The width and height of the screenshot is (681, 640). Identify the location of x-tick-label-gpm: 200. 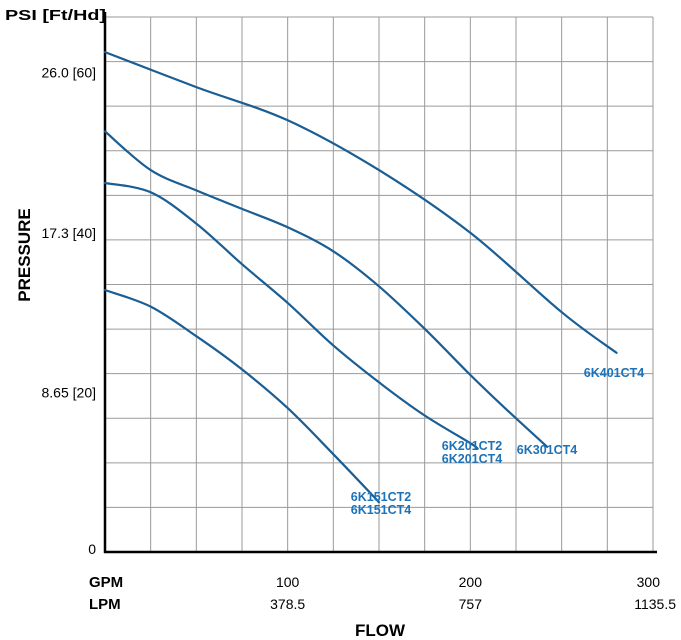
(471, 582).